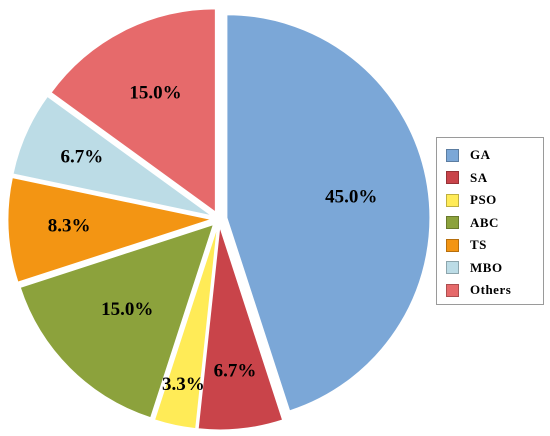 The height and width of the screenshot is (436, 550). What do you see at coordinates (478, 245) in the screenshot?
I see `legend-label: TS` at bounding box center [478, 245].